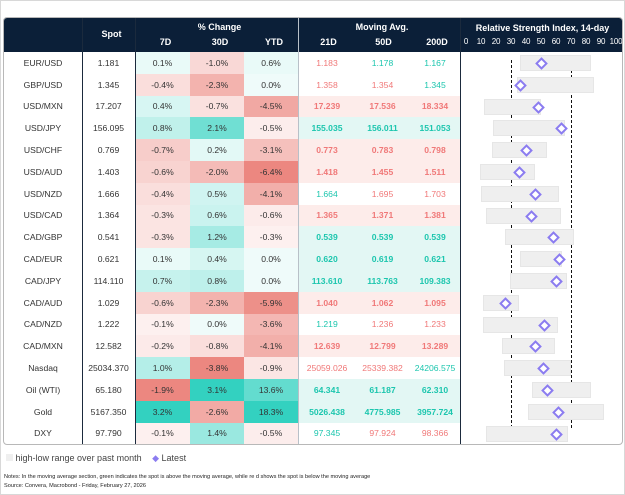 This screenshot has height=495, width=625. I want to click on spot-value: 1.403, so click(108, 171).